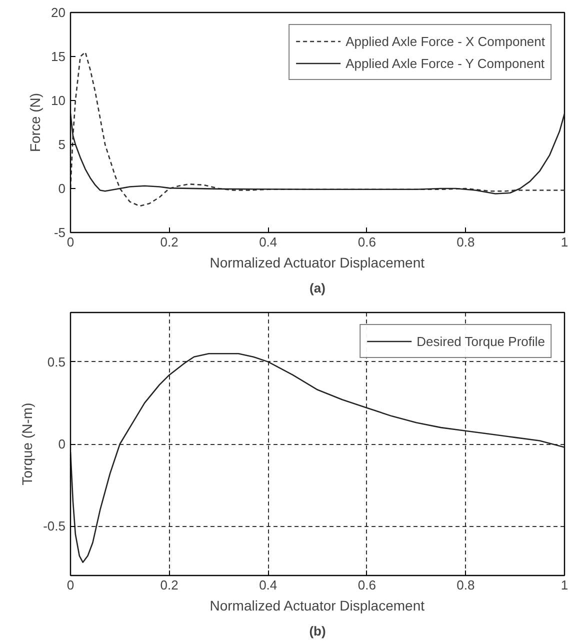  I want to click on y-tick-label: 5, so click(62, 144).